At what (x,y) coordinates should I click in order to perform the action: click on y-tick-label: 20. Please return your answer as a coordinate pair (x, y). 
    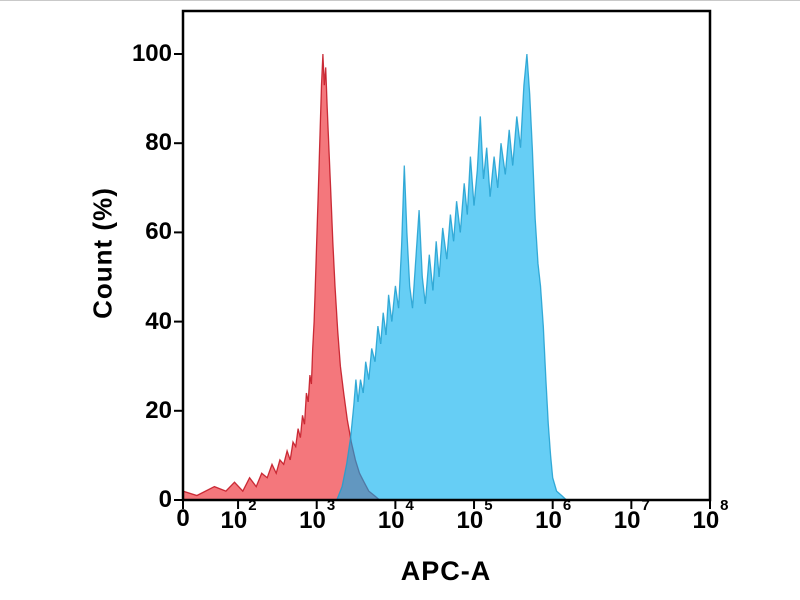
    Looking at the image, I should click on (158, 410).